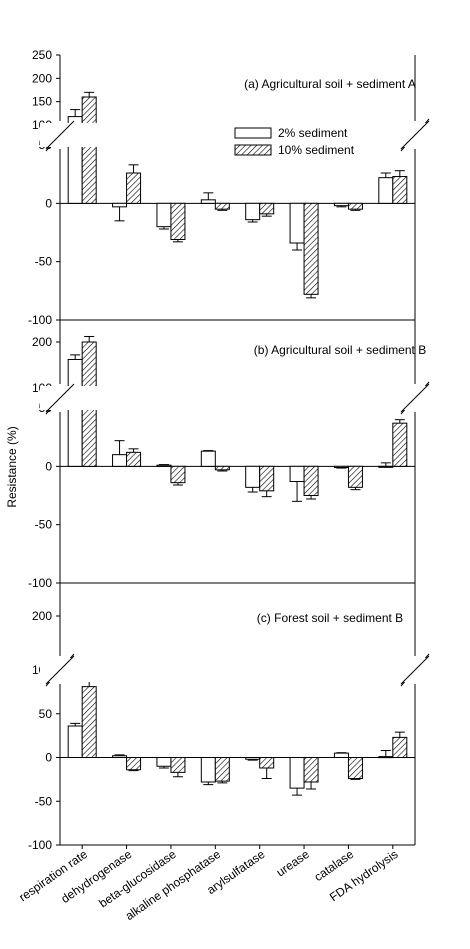 This screenshot has height=949, width=470. I want to click on panel-title: (b) Agricultural soil + sediment B, so click(340, 350).